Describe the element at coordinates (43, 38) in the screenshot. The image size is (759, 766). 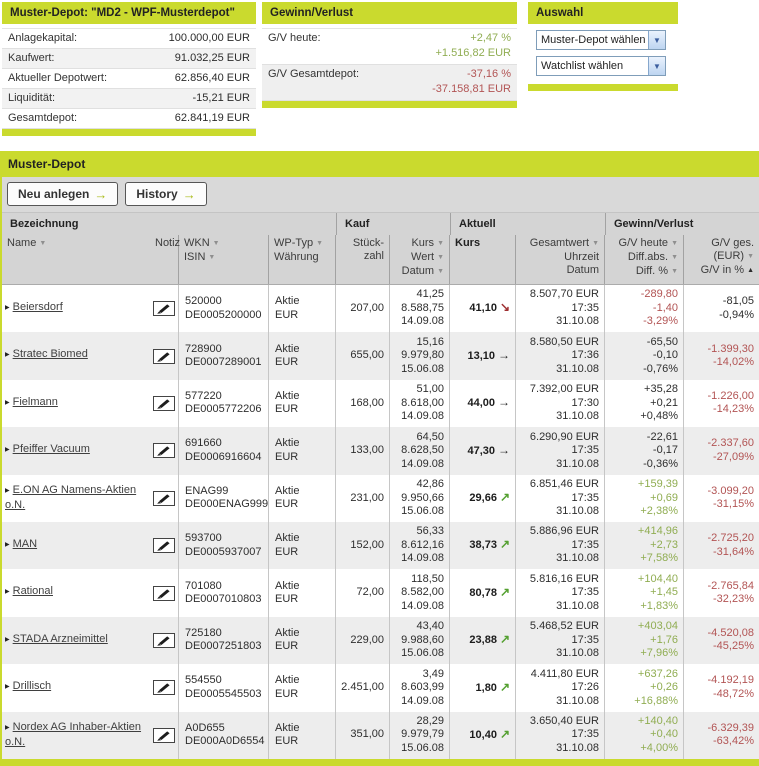
I see `depot-row-label: Anlagekapital:` at that location.